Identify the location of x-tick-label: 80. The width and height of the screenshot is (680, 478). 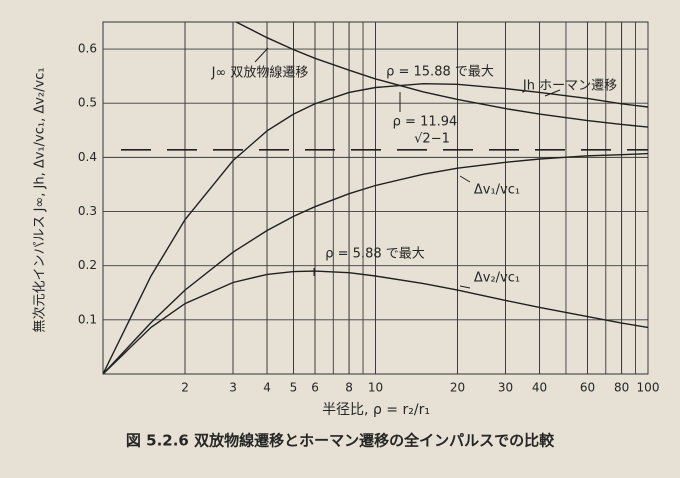
(621, 388).